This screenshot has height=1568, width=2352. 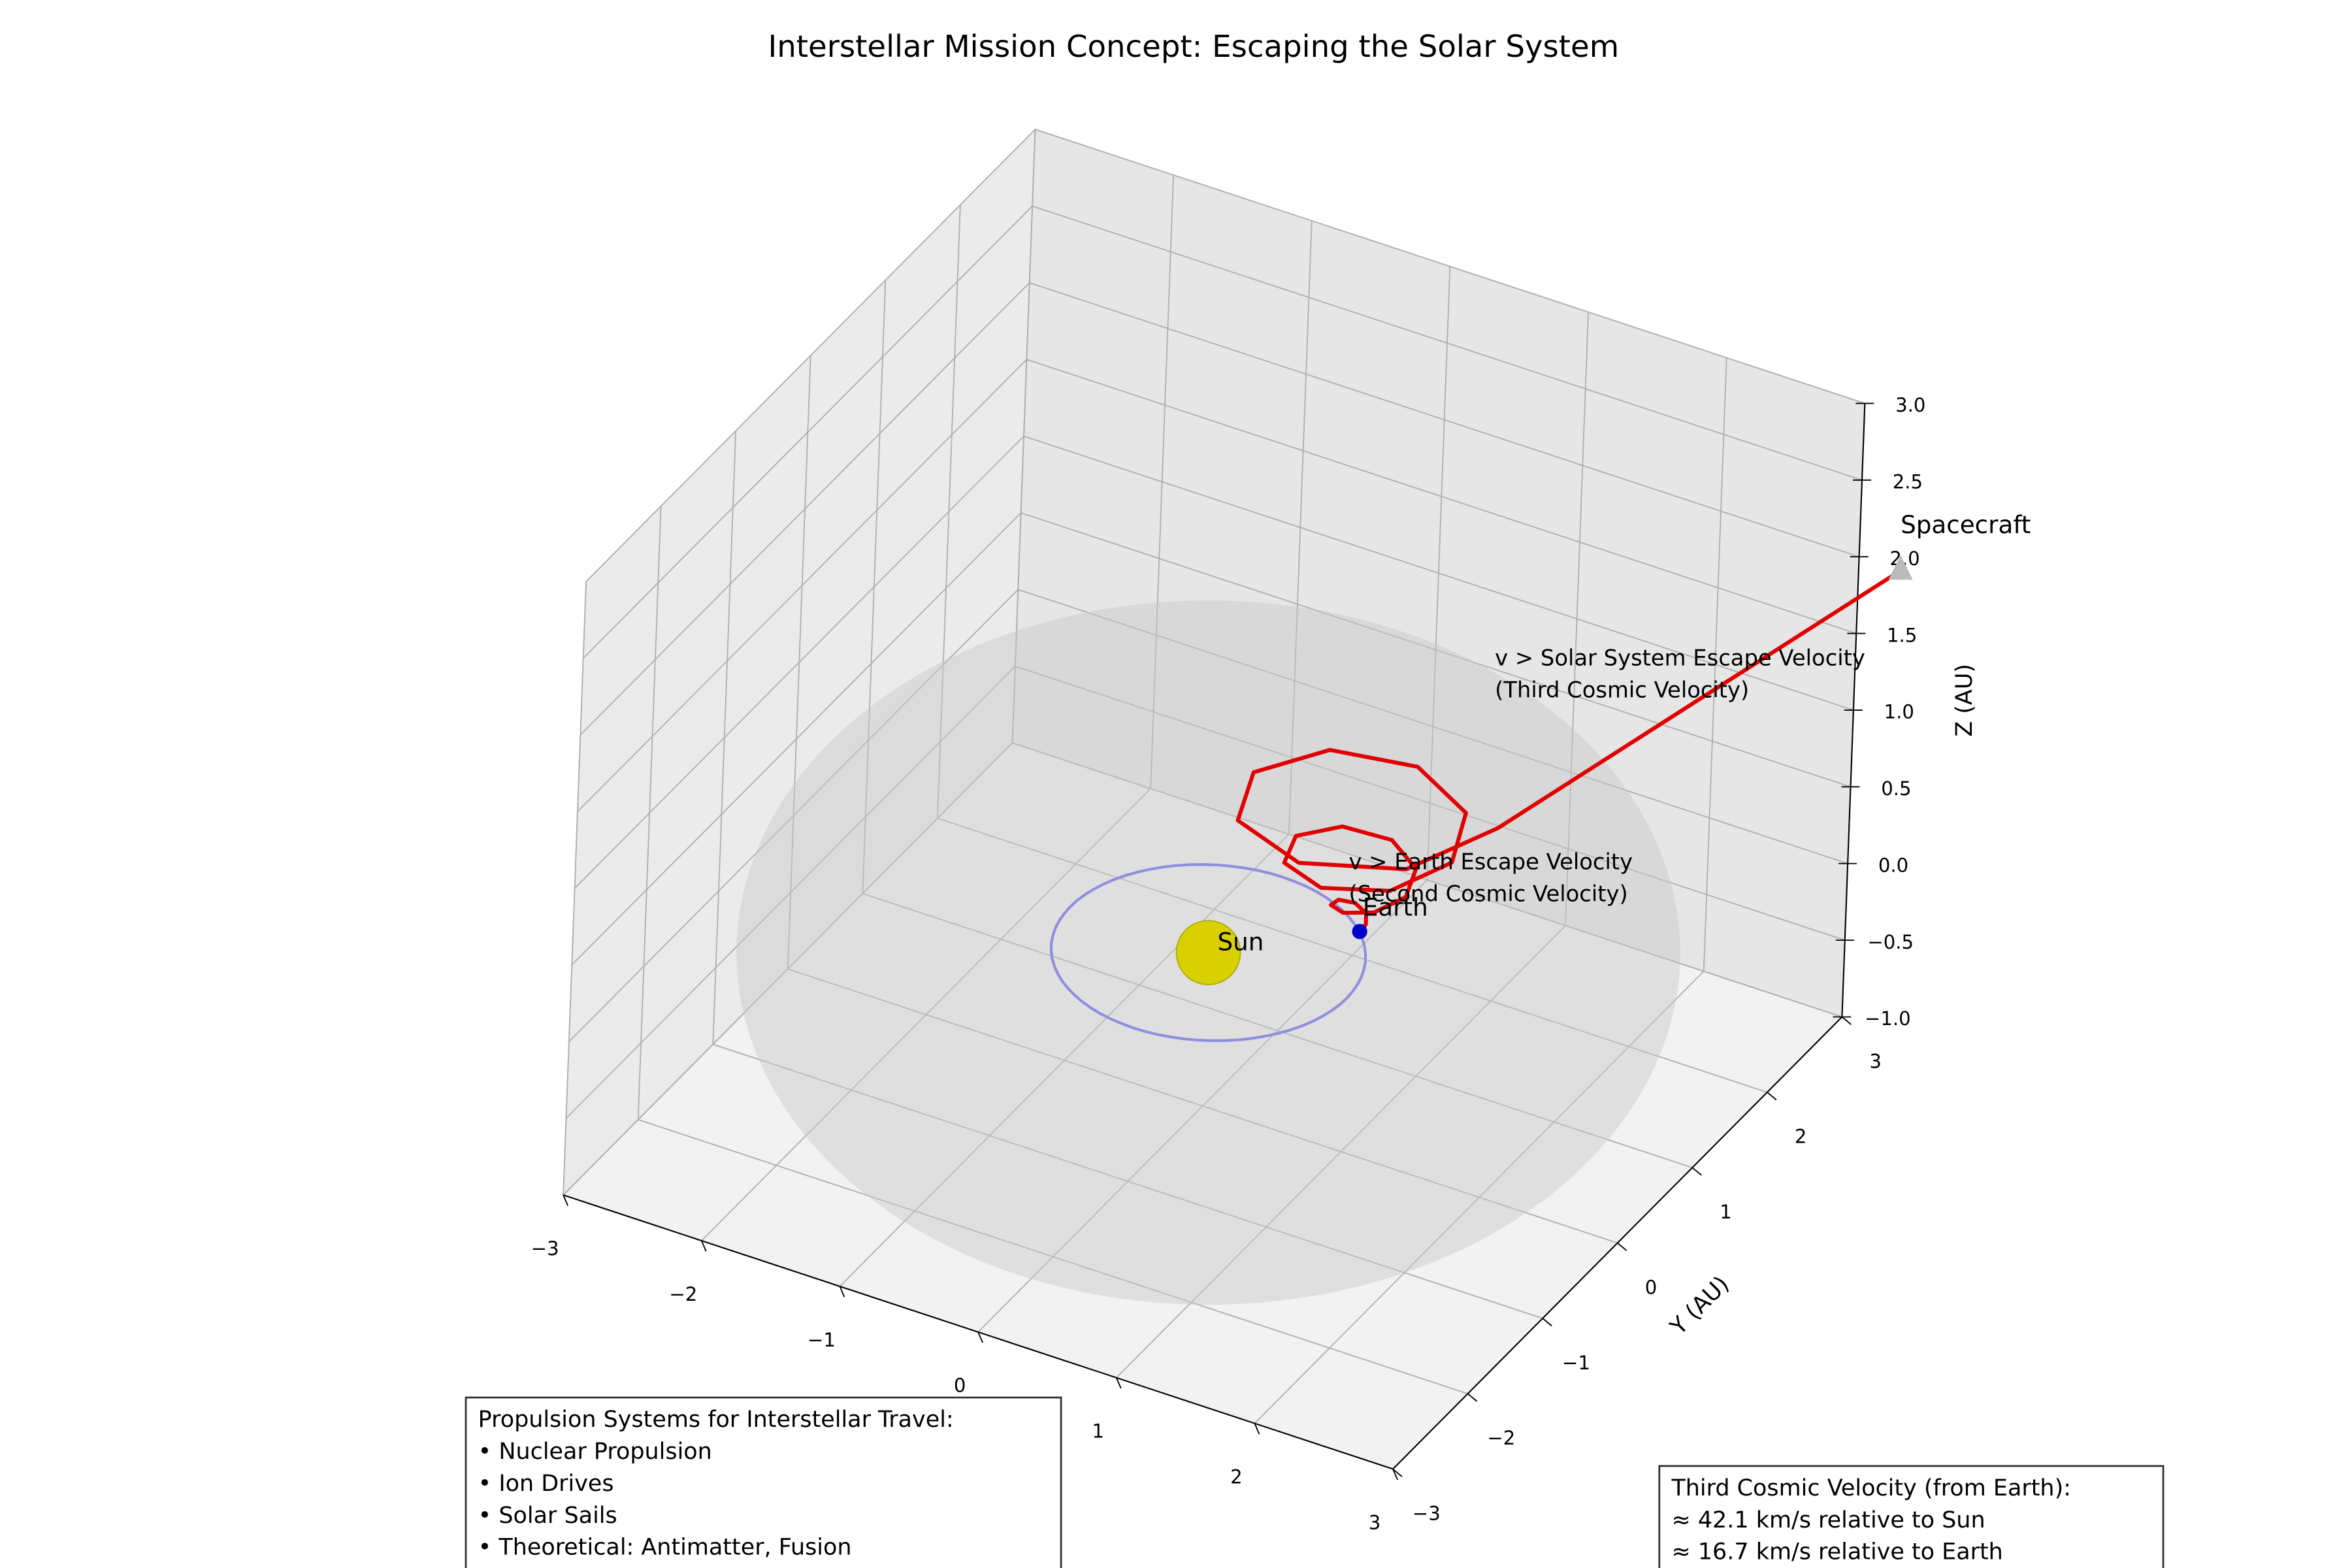 I want to click on y-tick-label: 3, so click(x=1875, y=1061).